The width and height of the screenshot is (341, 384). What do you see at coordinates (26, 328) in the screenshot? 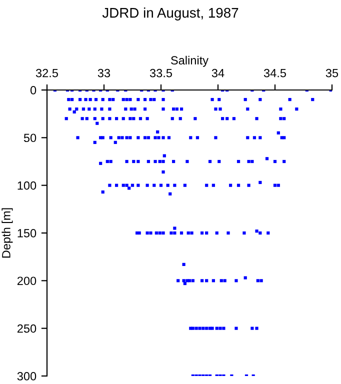
I see `y-tick-label: 250` at bounding box center [26, 328].